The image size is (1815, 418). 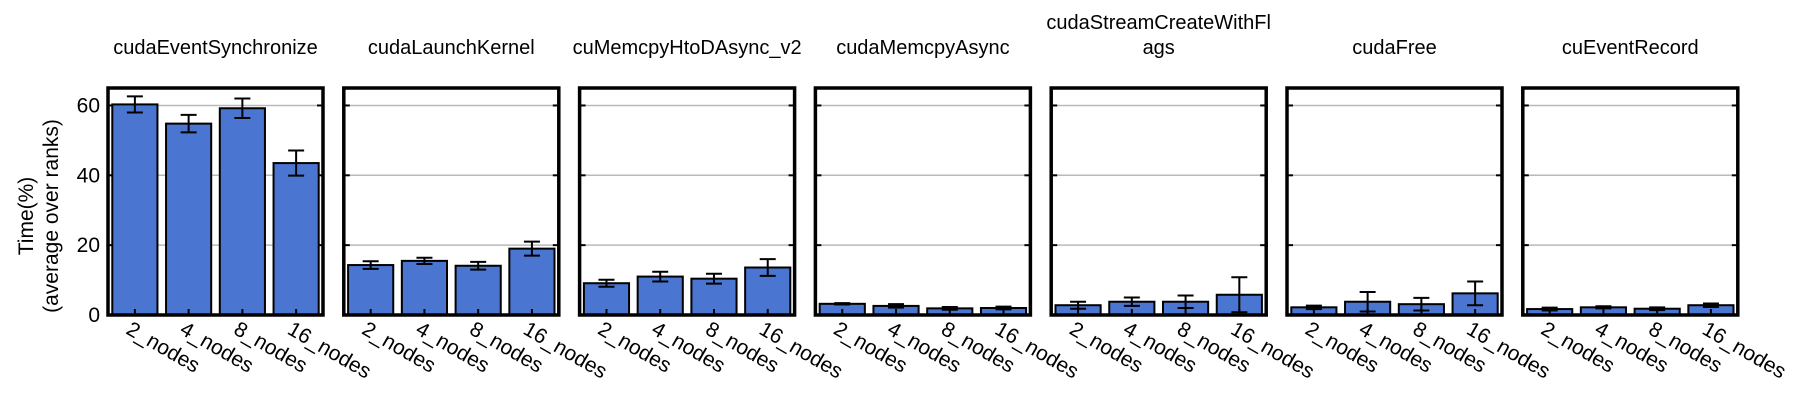 I want to click on y-tick-label: 20, so click(x=88, y=245).